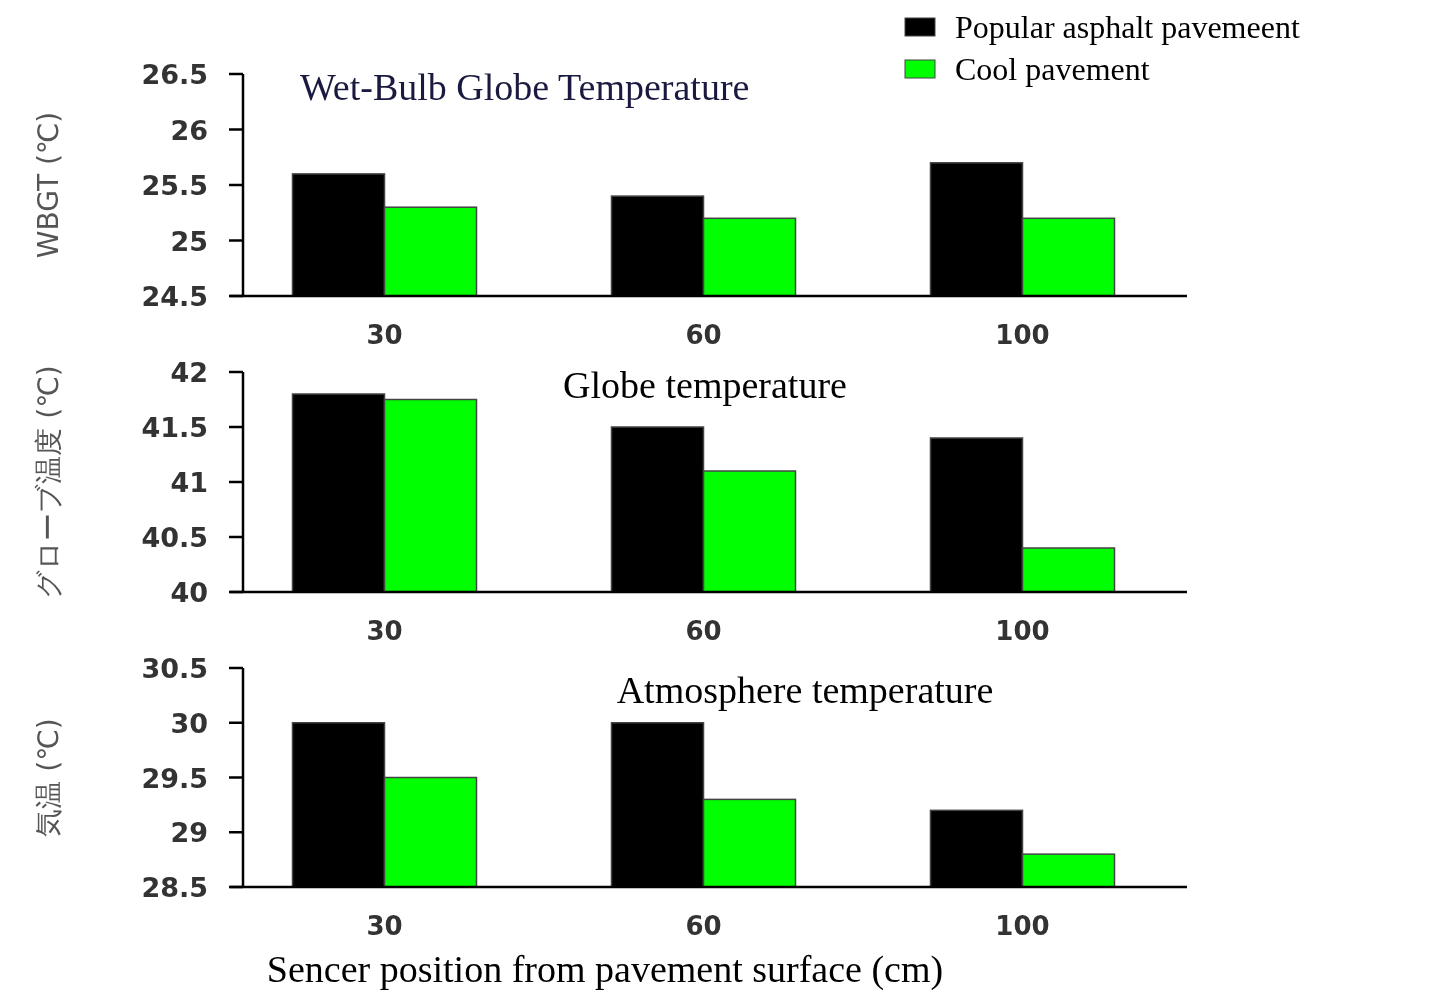 Image resolution: width=1455 pixels, height=993 pixels. Describe the element at coordinates (705, 385) in the screenshot. I see `chart-title: Globe temperature` at that location.